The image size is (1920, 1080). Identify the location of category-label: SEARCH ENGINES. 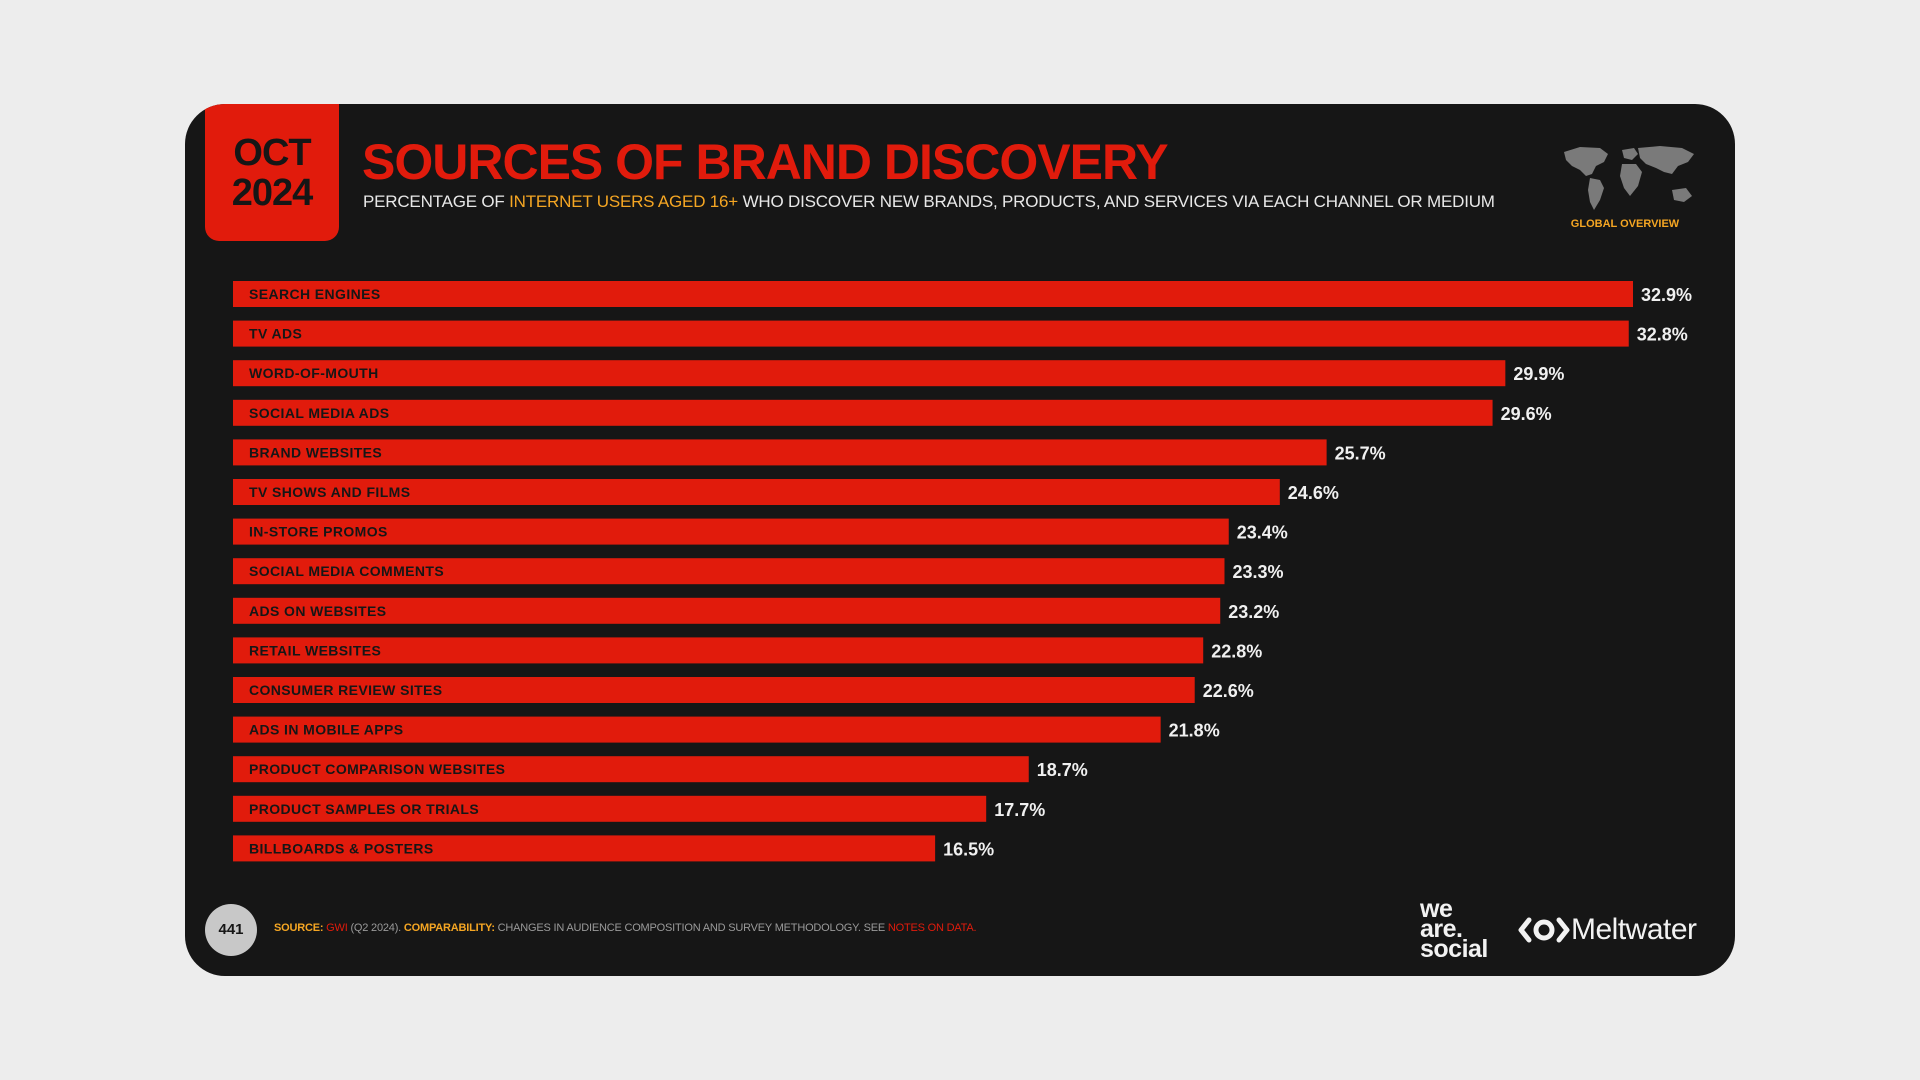
(315, 294).